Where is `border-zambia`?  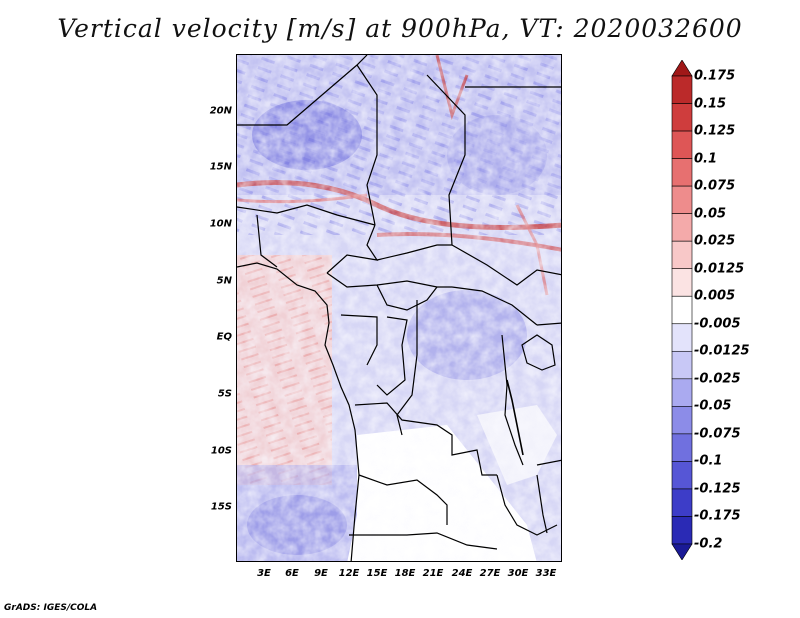
border-zambia is located at coordinates (527, 505).